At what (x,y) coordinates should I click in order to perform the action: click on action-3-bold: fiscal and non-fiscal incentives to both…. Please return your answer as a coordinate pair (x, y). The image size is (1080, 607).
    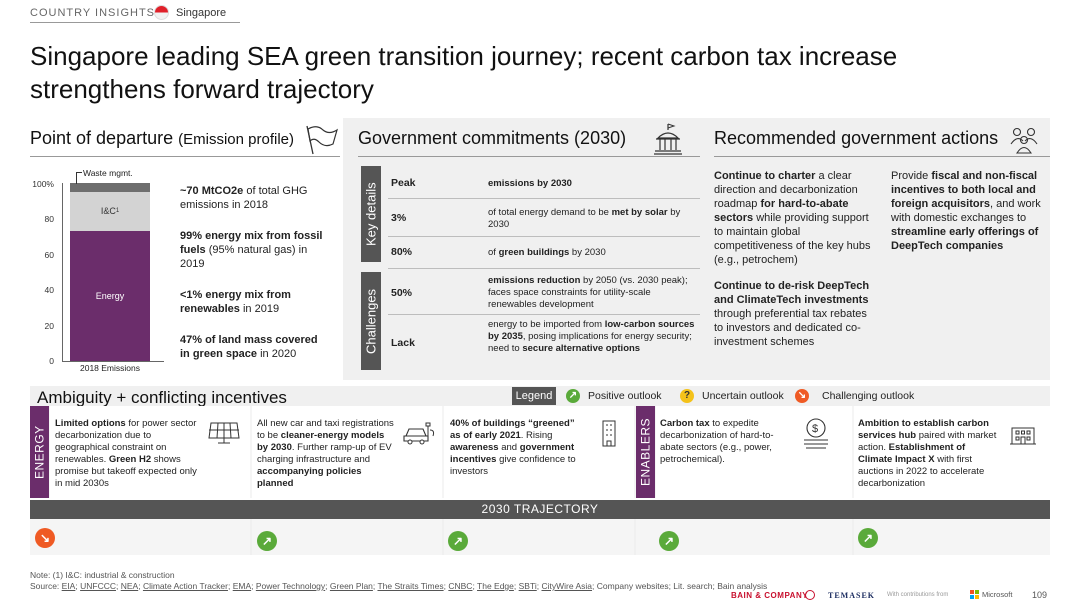
    Looking at the image, I should click on (964, 190).